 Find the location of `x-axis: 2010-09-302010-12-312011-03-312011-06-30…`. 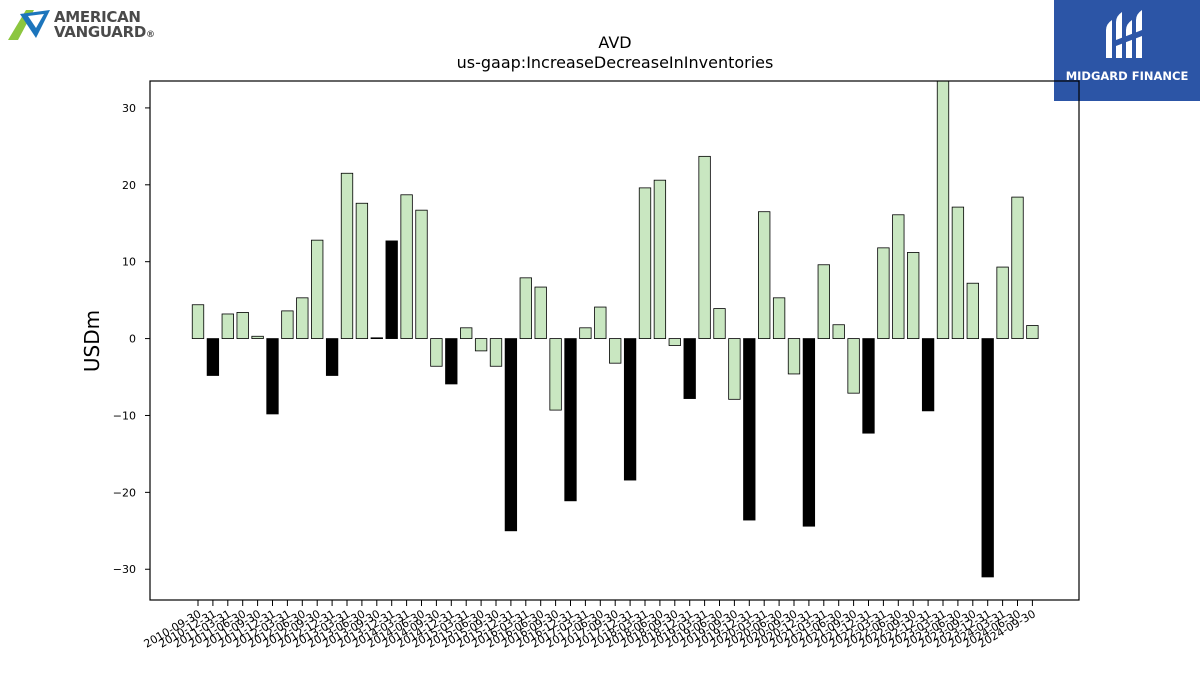

x-axis: 2010-09-302010-12-312011-03-312011-06-30… is located at coordinates (590, 625).